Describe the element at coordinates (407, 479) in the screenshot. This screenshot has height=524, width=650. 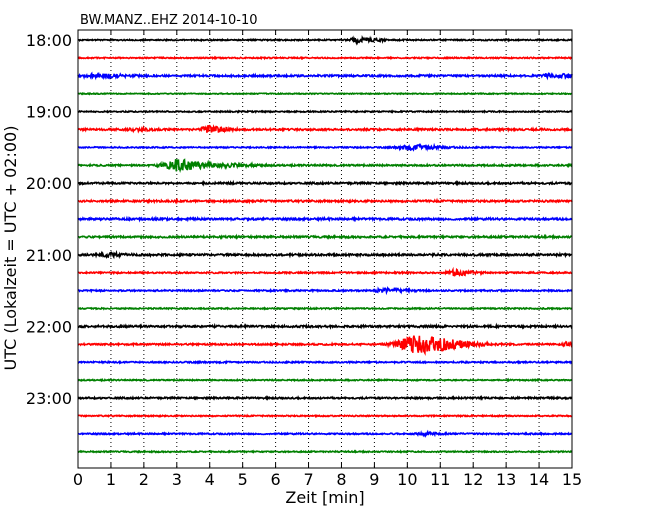
I see `x-tick-label: 10` at that location.